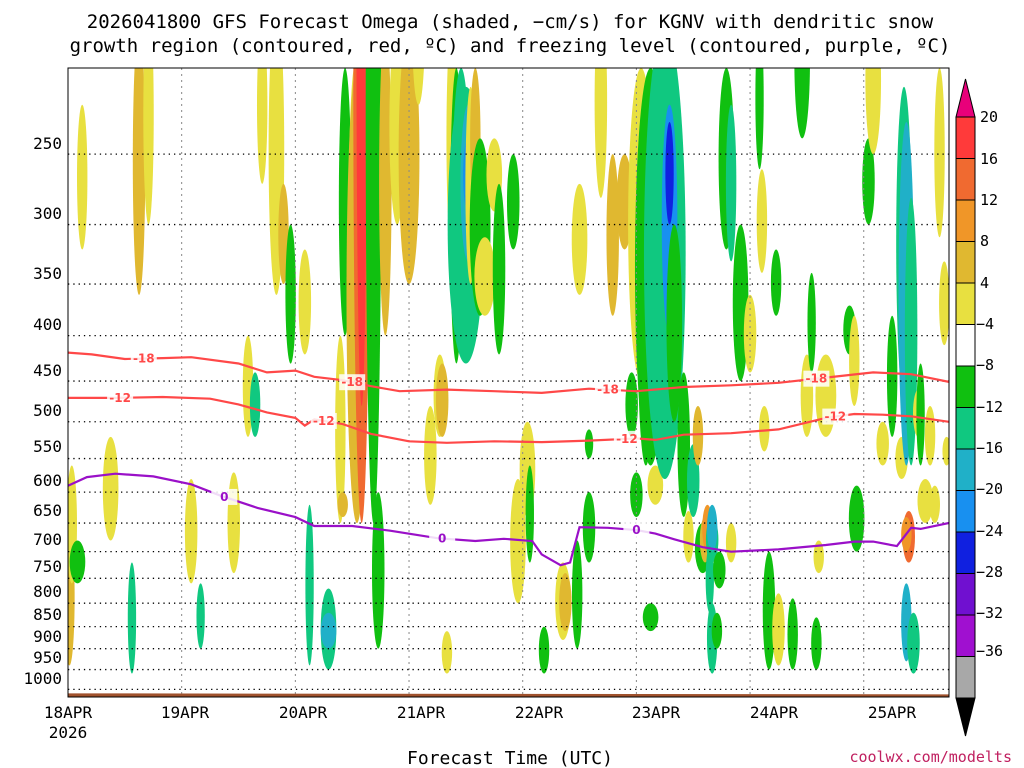 The width and height of the screenshot is (1024, 768). Describe the element at coordinates (989, 200) in the screenshot. I see `colorbar-label: 12` at that location.